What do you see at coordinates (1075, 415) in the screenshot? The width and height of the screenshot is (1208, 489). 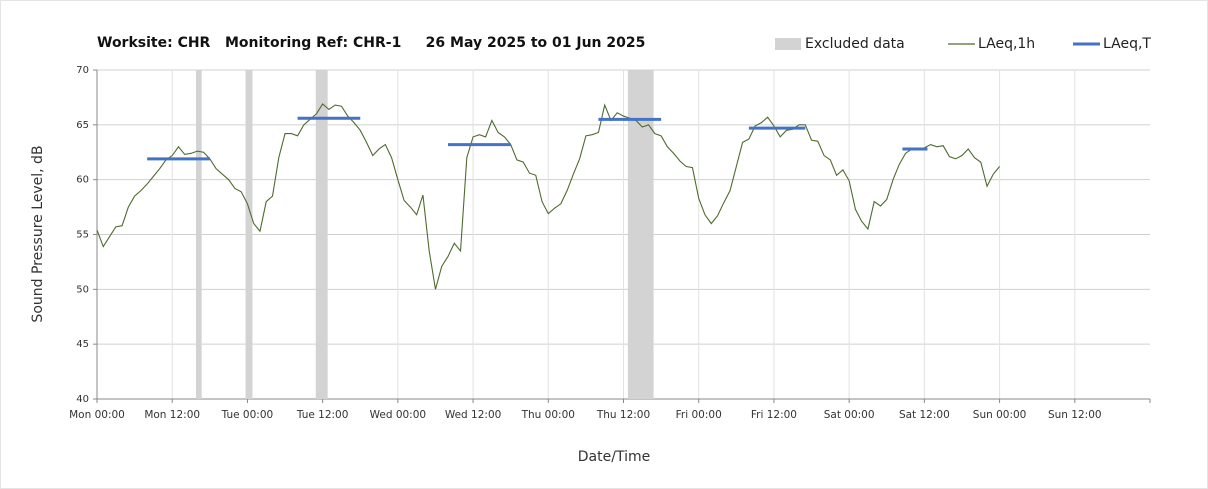 I see `x-tick-label: Sun 12:00` at bounding box center [1075, 415].